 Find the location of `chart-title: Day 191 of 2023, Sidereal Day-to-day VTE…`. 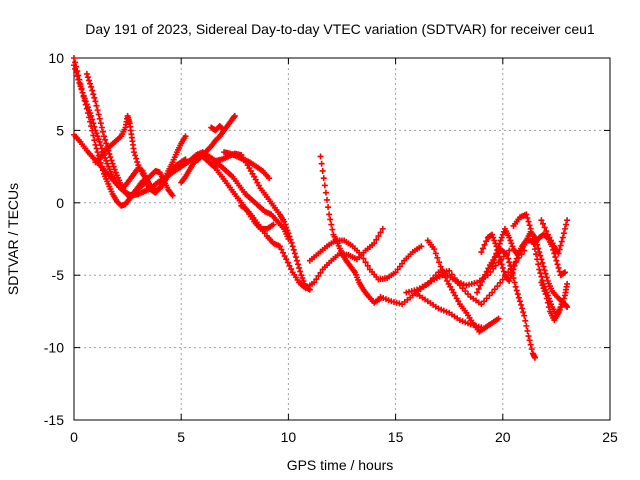

chart-title: Day 191 of 2023, Sidereal Day-to-day VTE… is located at coordinates (340, 29).